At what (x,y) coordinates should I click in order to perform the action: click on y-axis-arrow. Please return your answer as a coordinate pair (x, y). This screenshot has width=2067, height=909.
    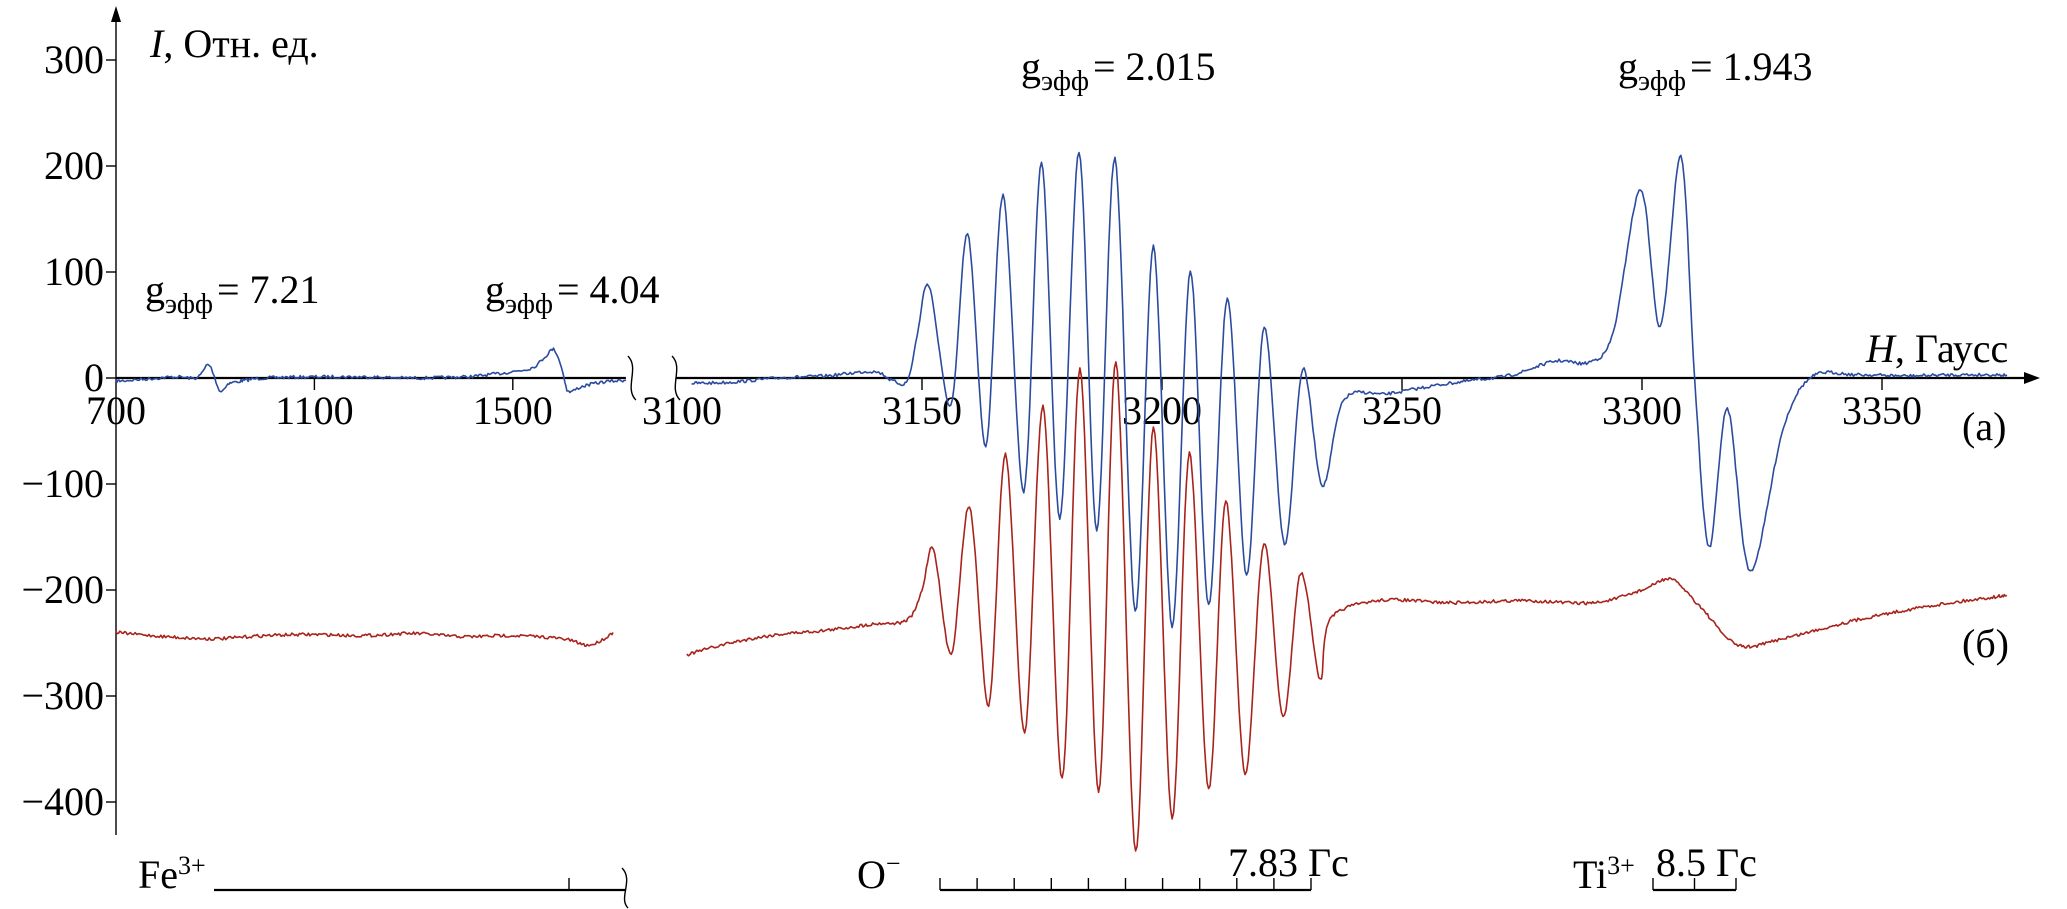
    Looking at the image, I should click on (116, 14).